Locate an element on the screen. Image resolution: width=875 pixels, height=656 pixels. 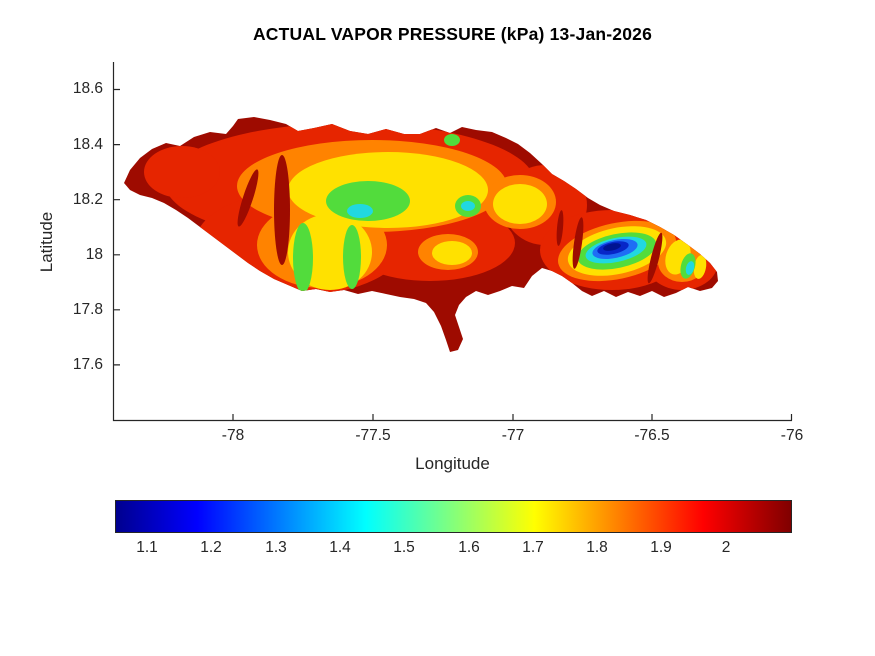
contour-texture-streaks is located at coordinates (450, 219).